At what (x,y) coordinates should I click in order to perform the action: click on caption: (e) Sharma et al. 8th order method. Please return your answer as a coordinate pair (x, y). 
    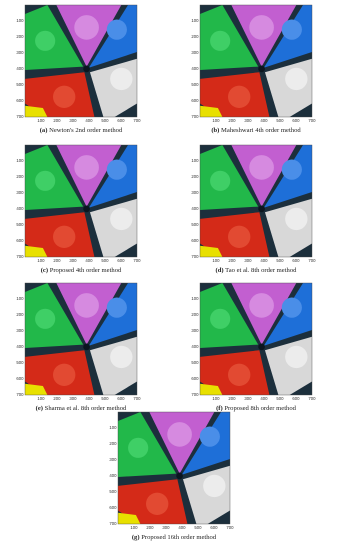
    Looking at the image, I should click on (81, 408).